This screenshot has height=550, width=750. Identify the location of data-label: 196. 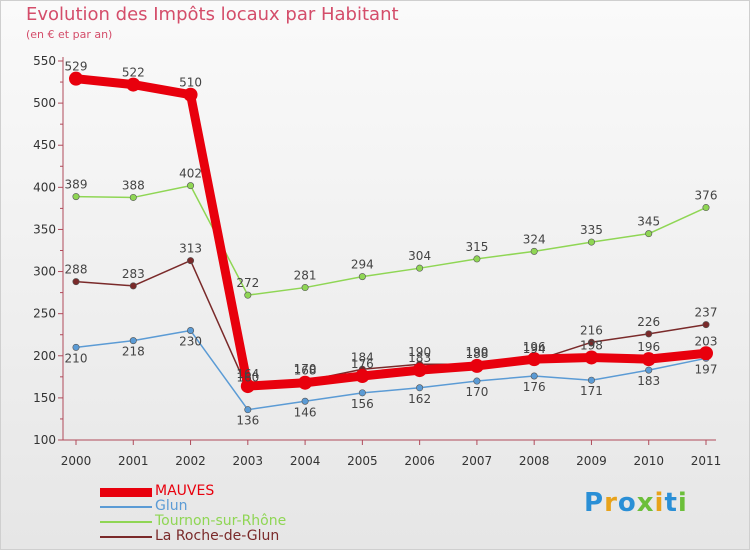
(534, 347).